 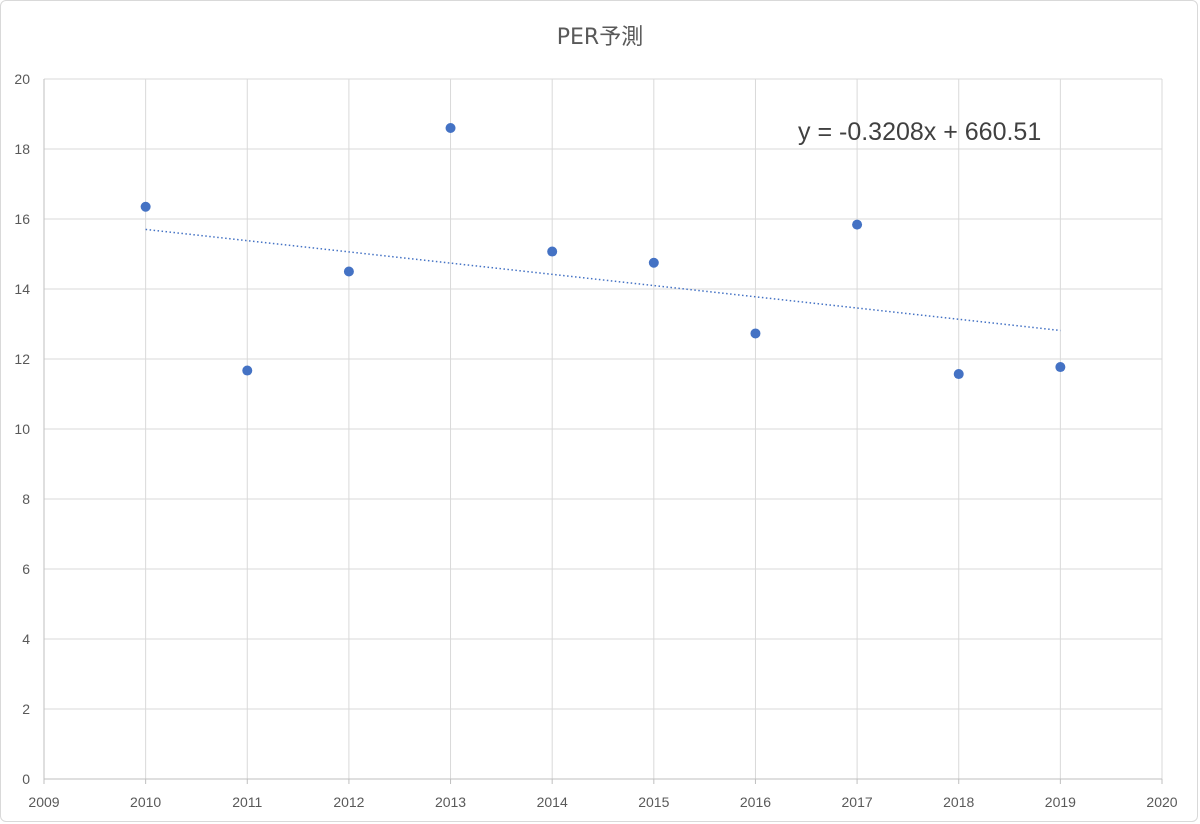 What do you see at coordinates (22, 79) in the screenshot?
I see `y-tick-label: 20` at bounding box center [22, 79].